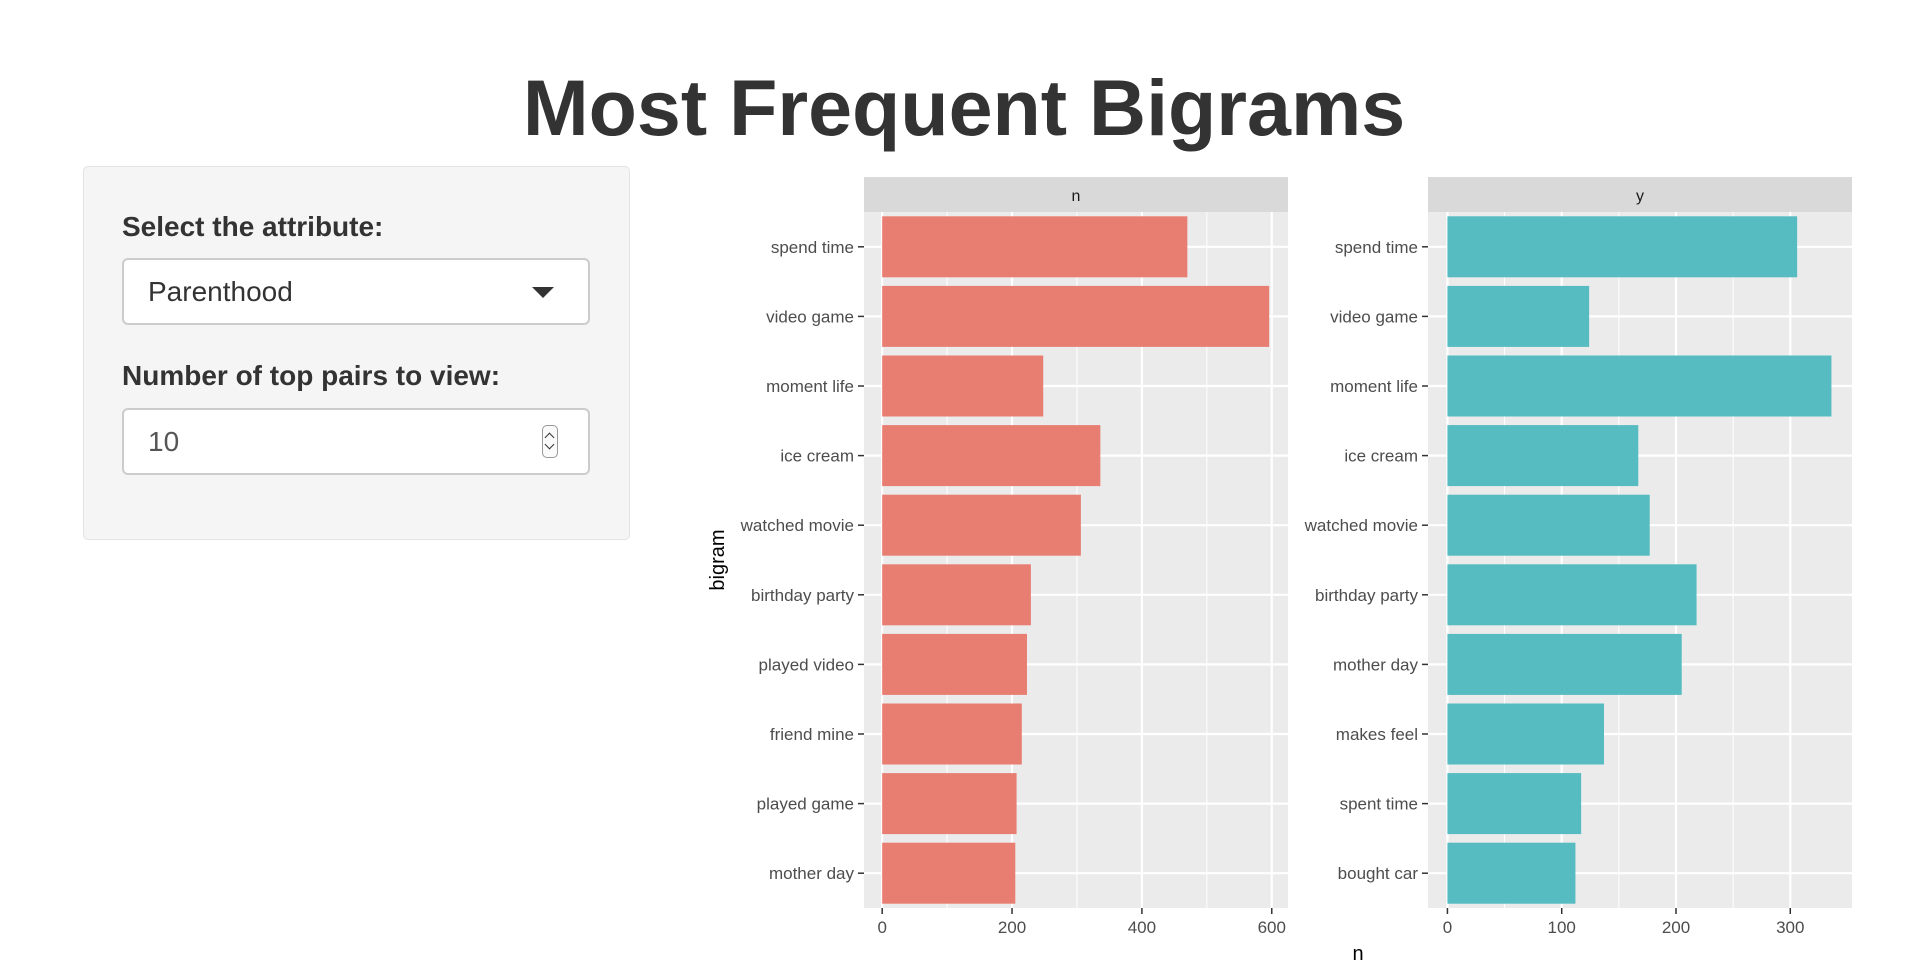 This screenshot has height=962, width=1928. What do you see at coordinates (550, 441) in the screenshot?
I see `spinner-icon` at bounding box center [550, 441].